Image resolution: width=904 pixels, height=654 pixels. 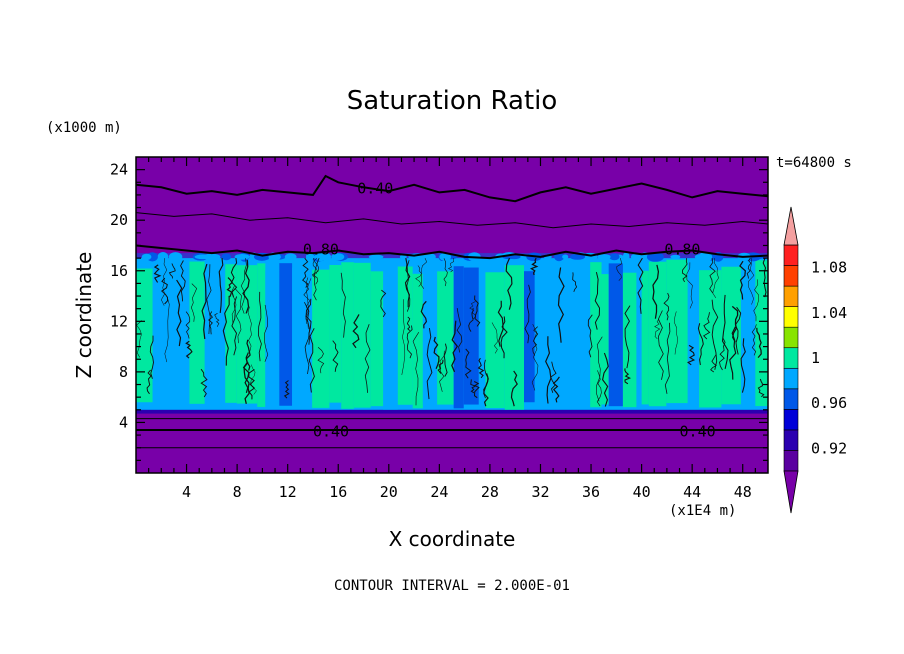 What do you see at coordinates (119, 220) in the screenshot?
I see `y-tick-label: 20` at bounding box center [119, 220].